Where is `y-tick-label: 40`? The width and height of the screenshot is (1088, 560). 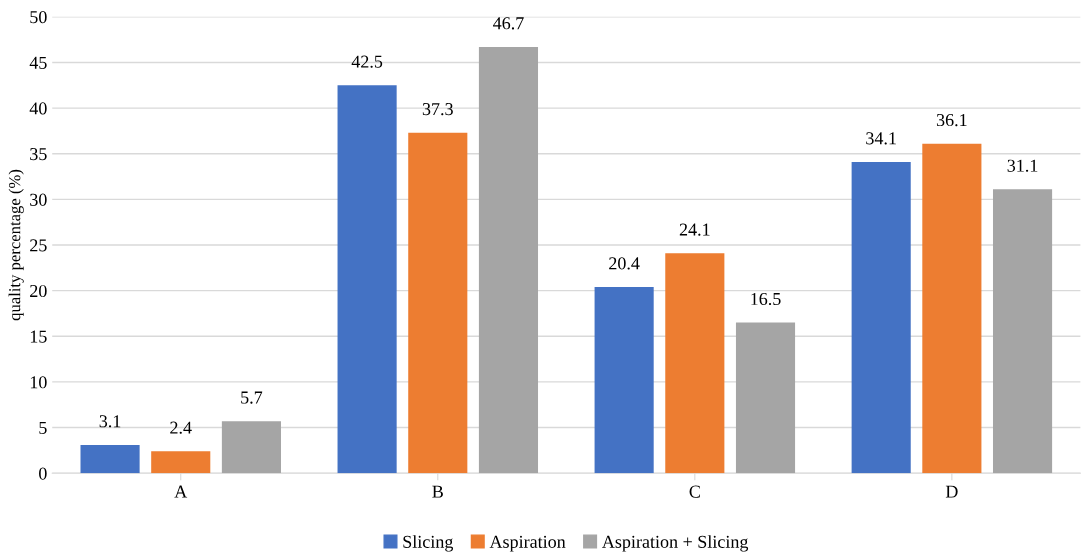 y-tick-label: 40 is located at coordinates (38, 108).